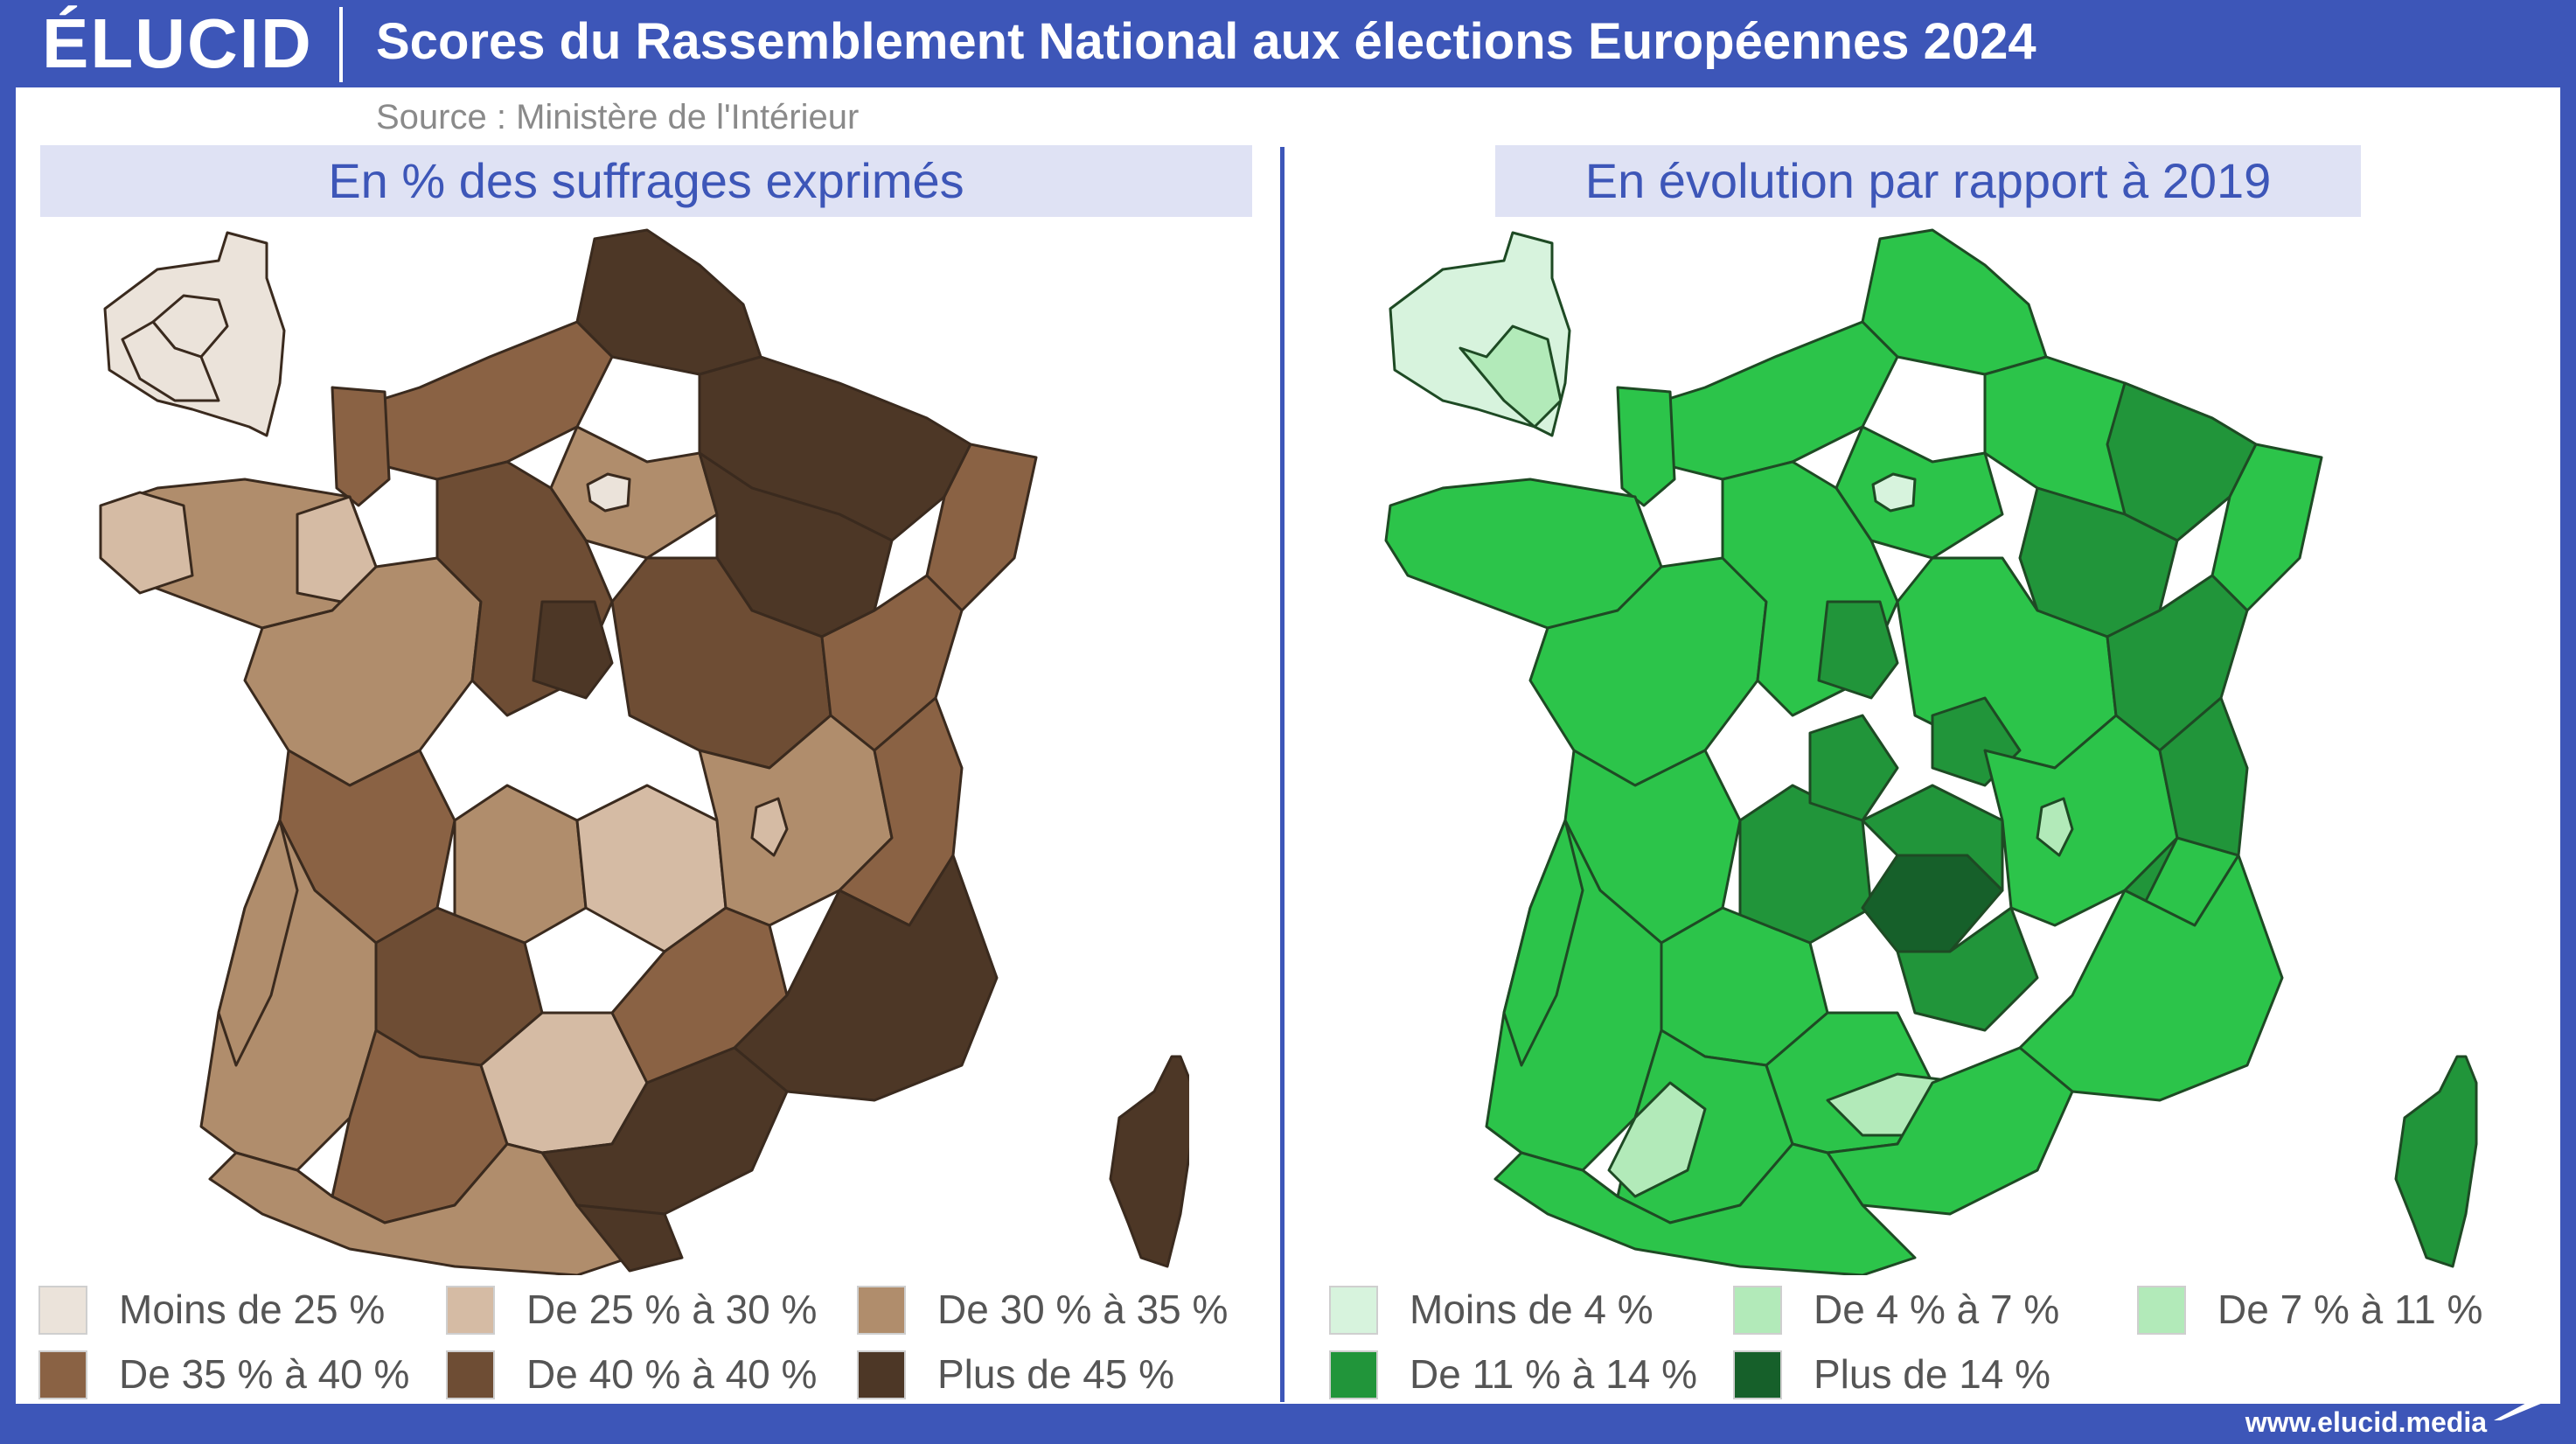 The image size is (2576, 1444). I want to click on legend-label: De 7 % à 11 %, so click(2350, 1309).